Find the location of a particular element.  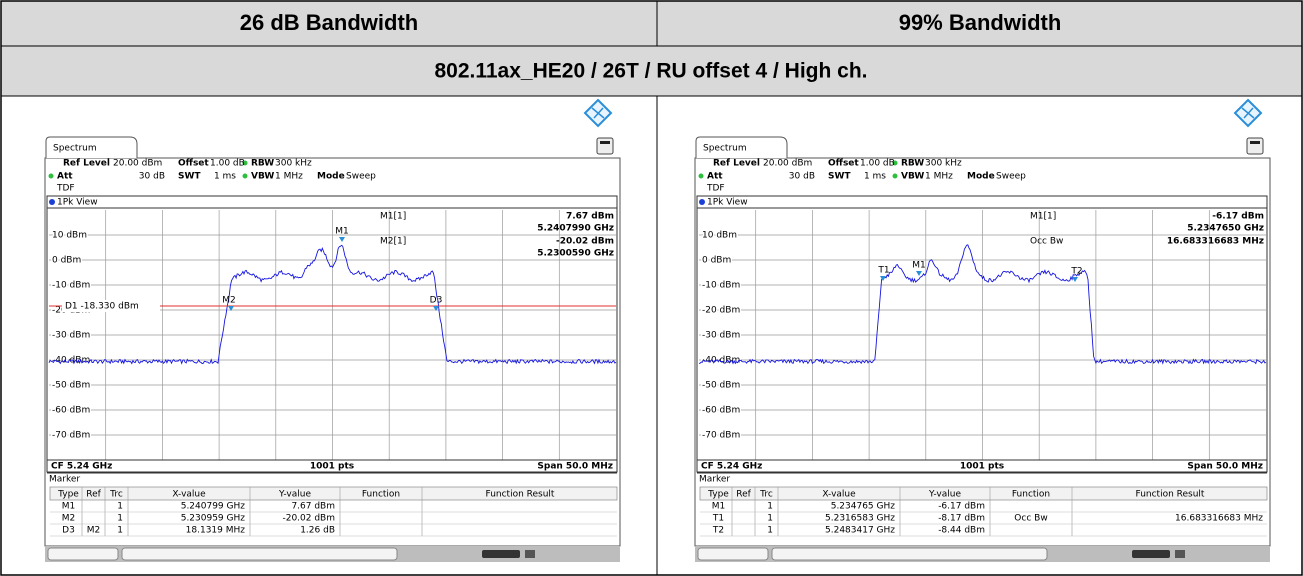

table-cell: 1.26 dB is located at coordinates (317, 531).